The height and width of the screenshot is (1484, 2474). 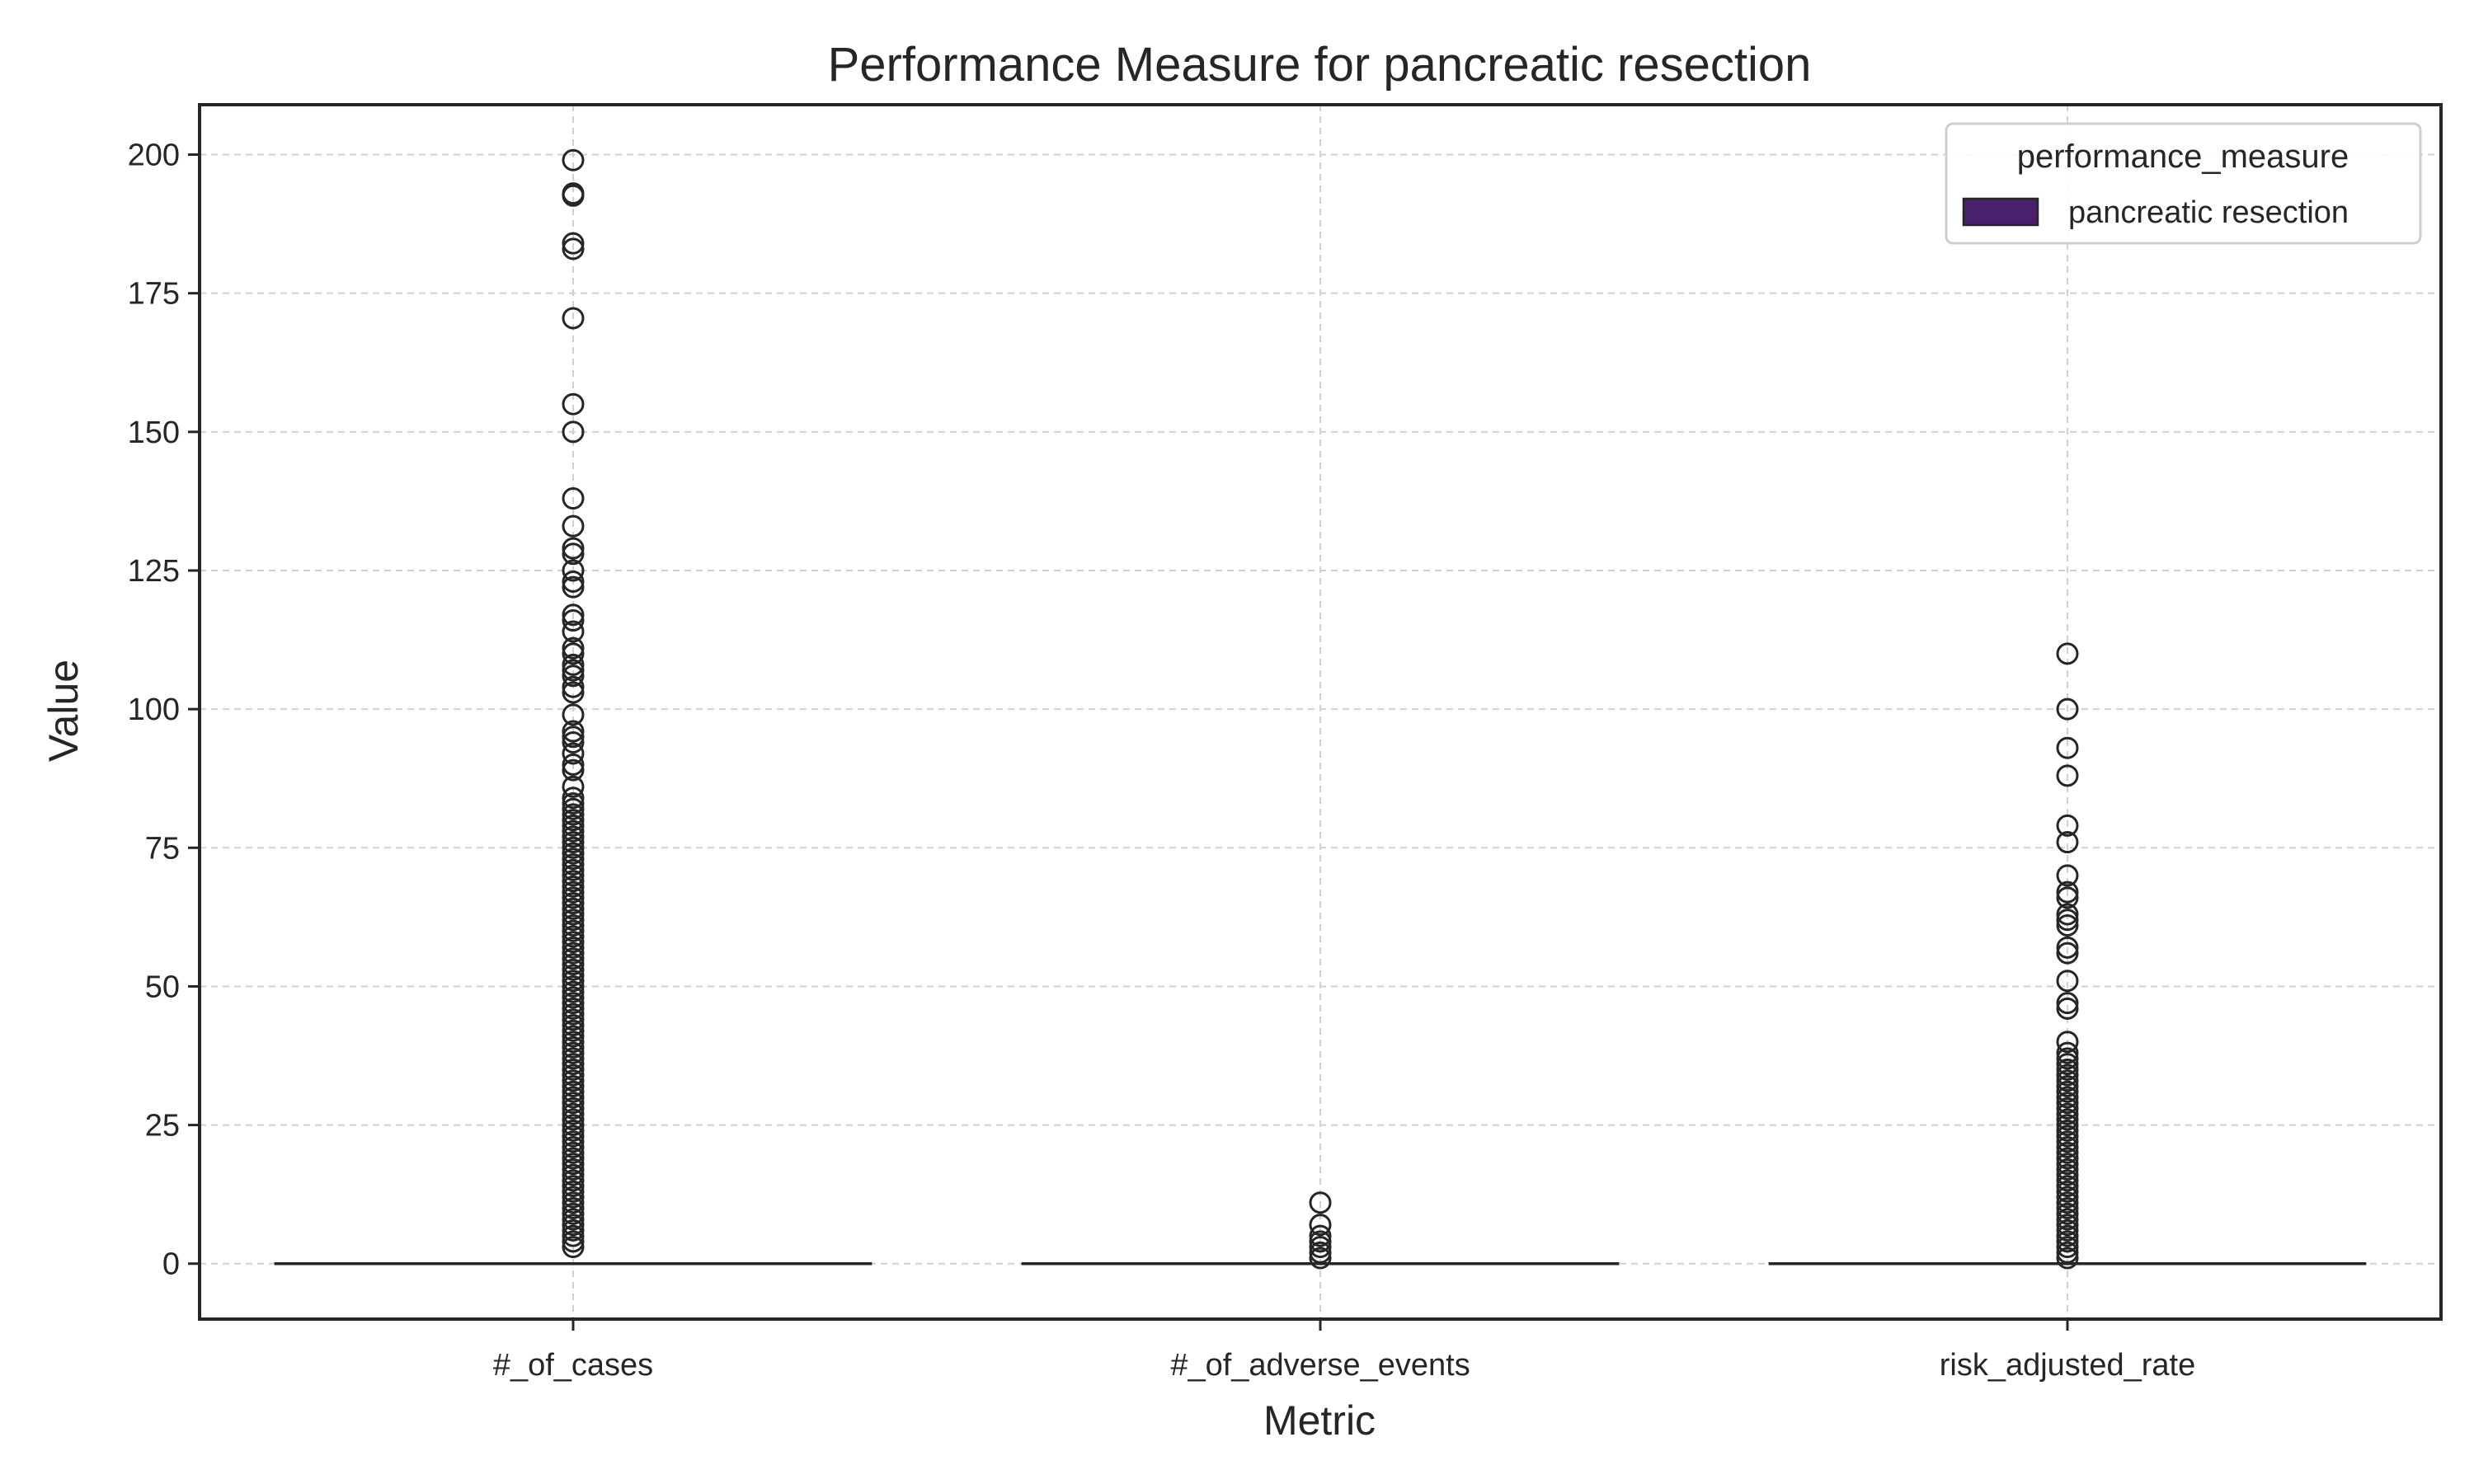 I want to click on x-axis-label: Metric, so click(x=1319, y=1420).